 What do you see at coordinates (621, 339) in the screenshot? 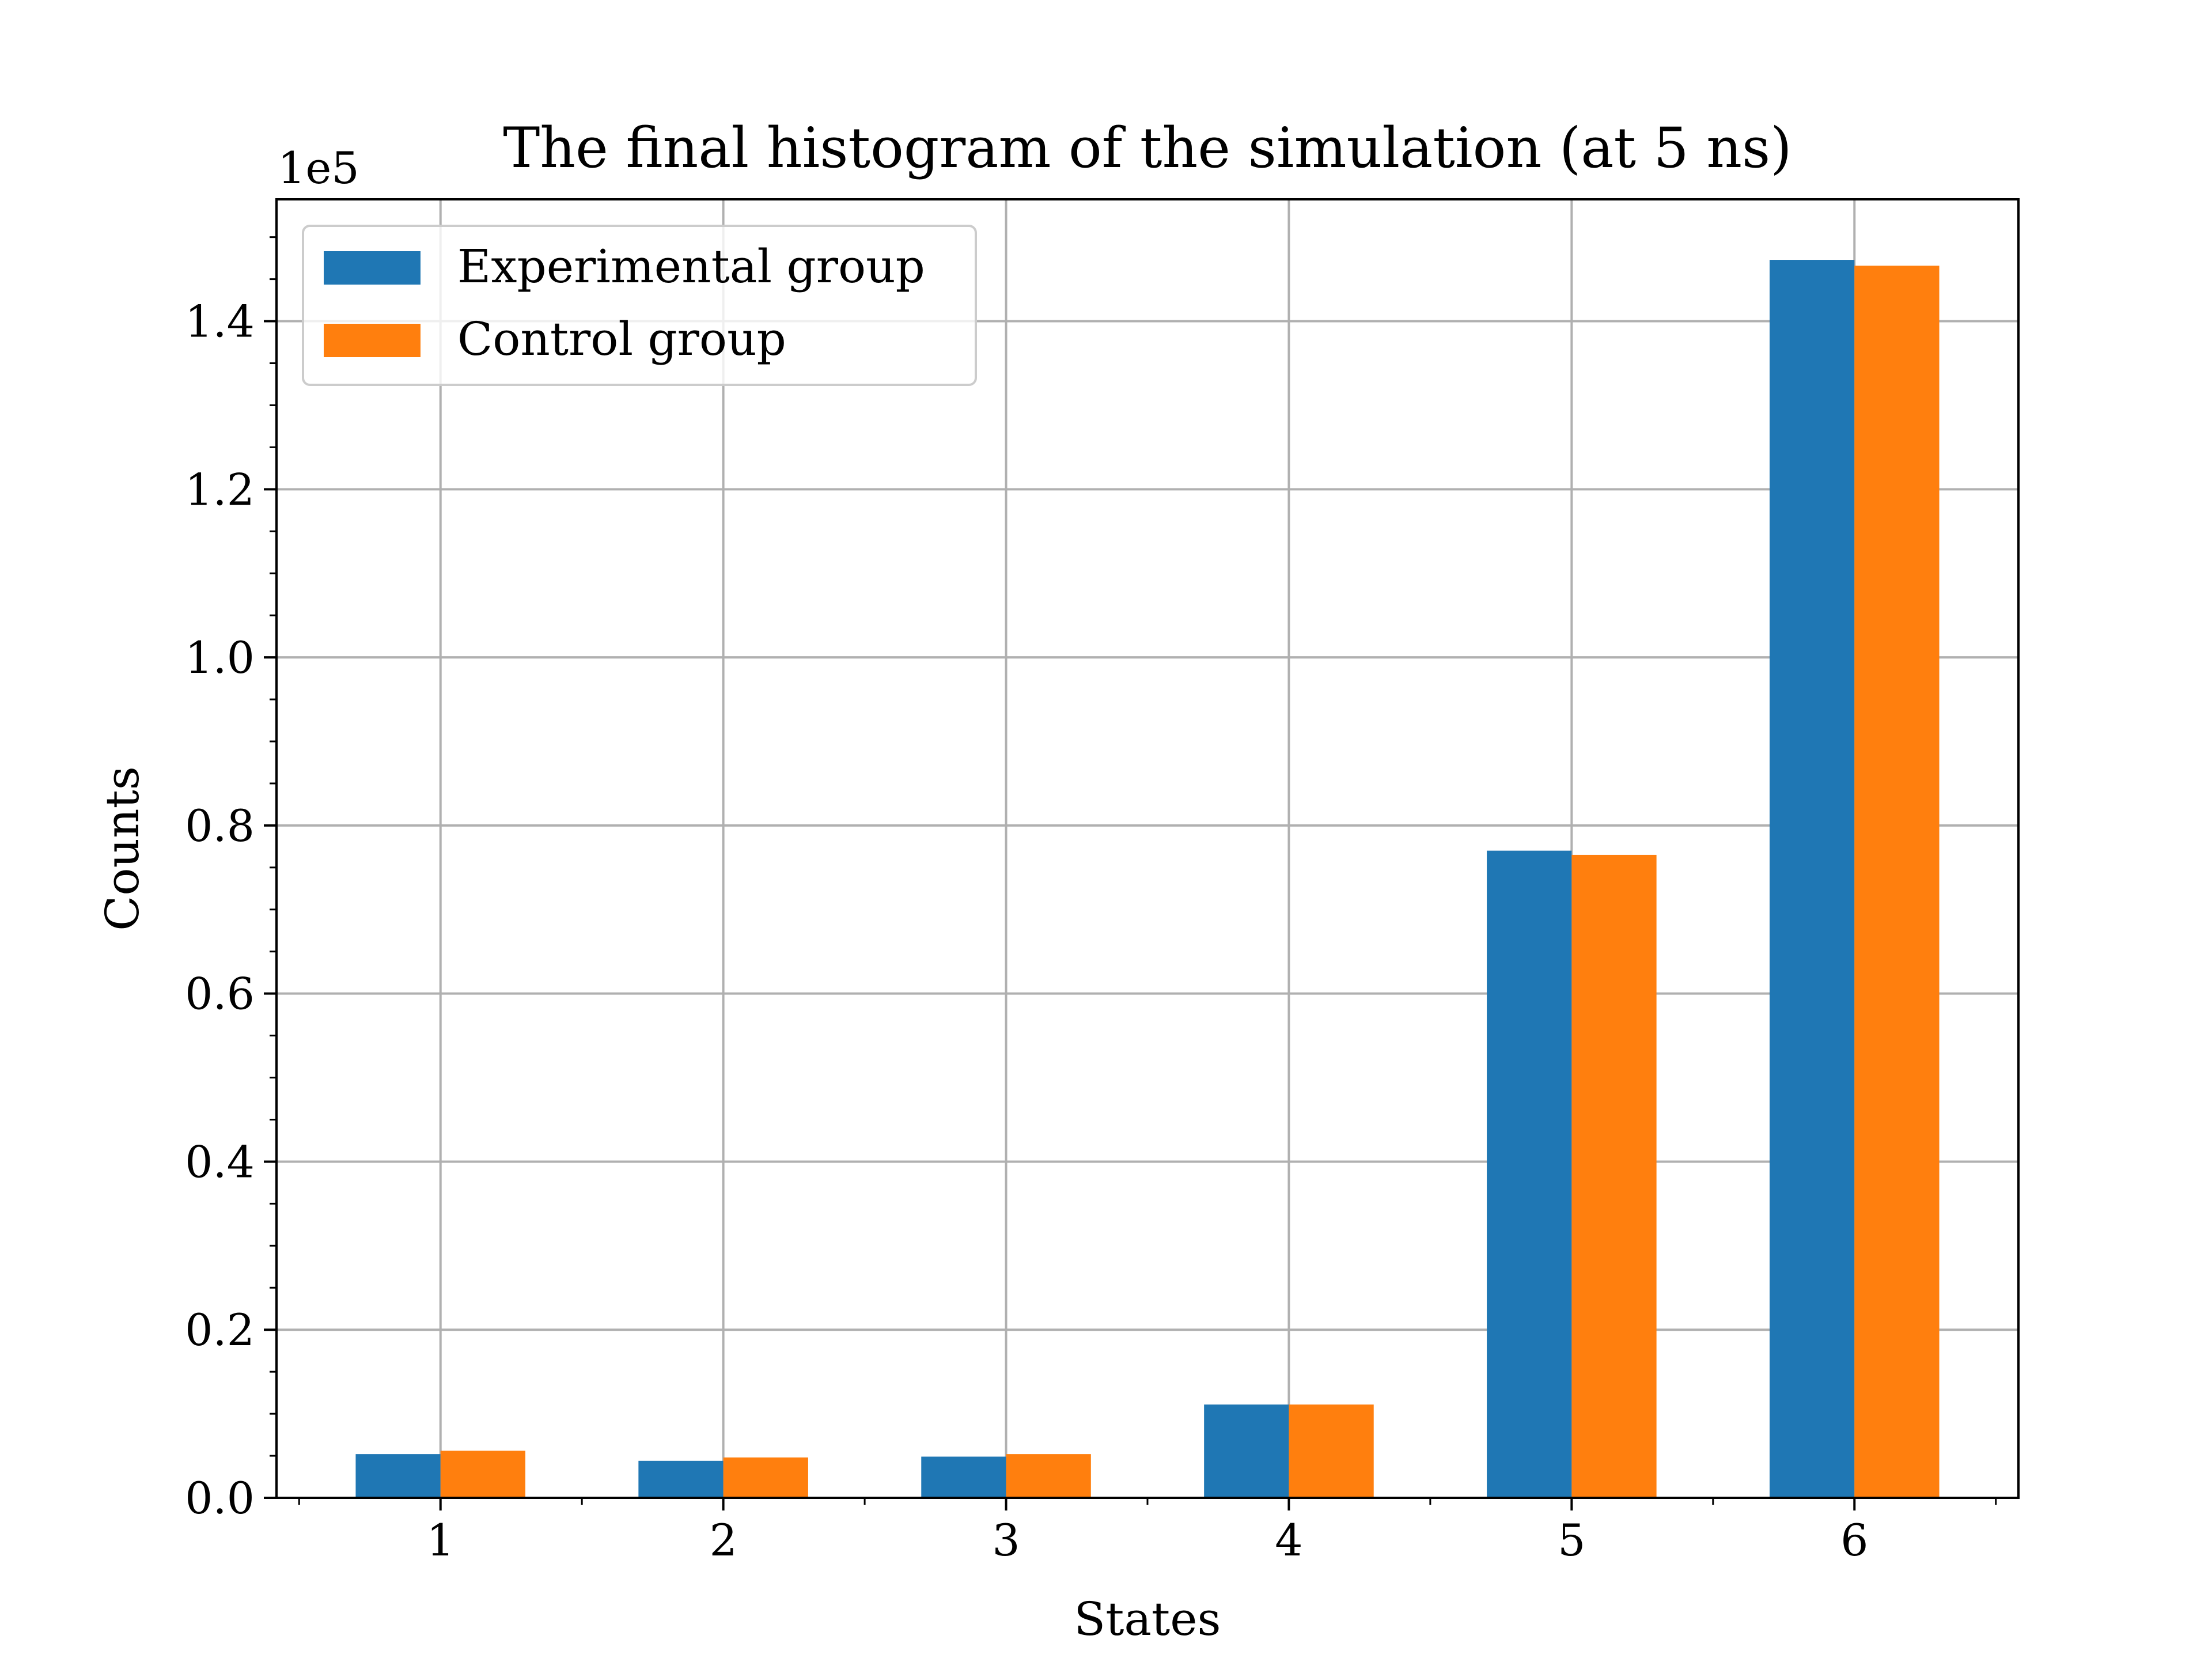
I see `legend-label: Control group` at bounding box center [621, 339].